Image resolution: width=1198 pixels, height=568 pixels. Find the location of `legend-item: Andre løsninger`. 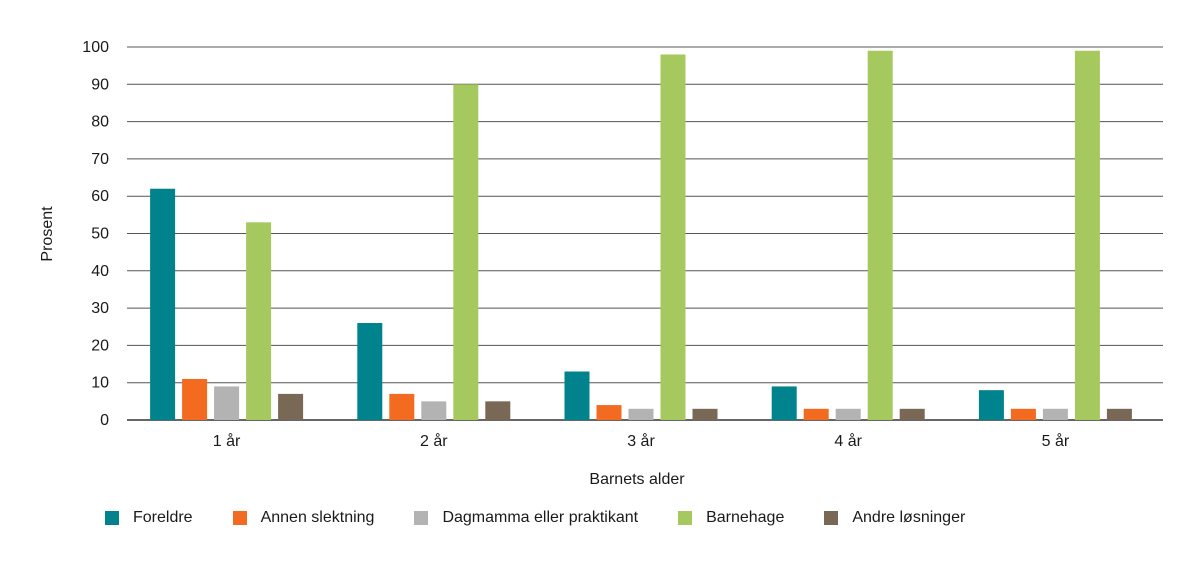

legend-item: Andre løsninger is located at coordinates (894, 518).